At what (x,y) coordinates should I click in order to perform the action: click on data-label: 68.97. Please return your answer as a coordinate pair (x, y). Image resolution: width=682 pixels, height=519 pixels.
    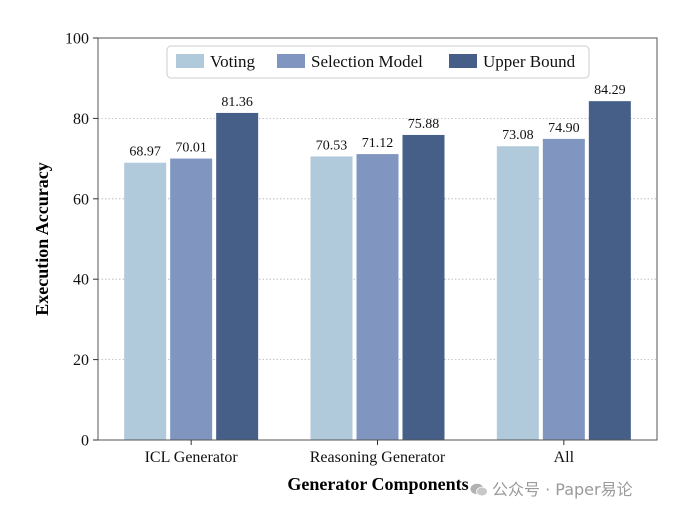
    Looking at the image, I should click on (145, 152).